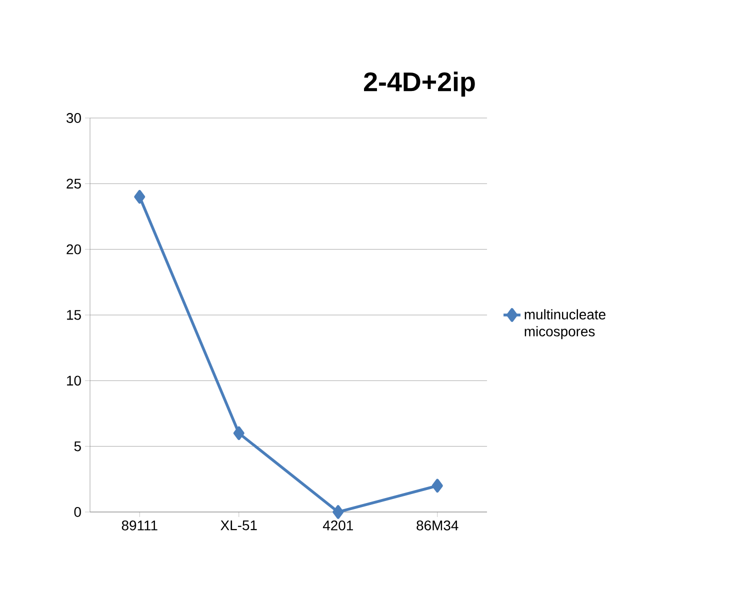  Describe the element at coordinates (437, 525) in the screenshot. I see `x-tick-label: 86M34` at that location.